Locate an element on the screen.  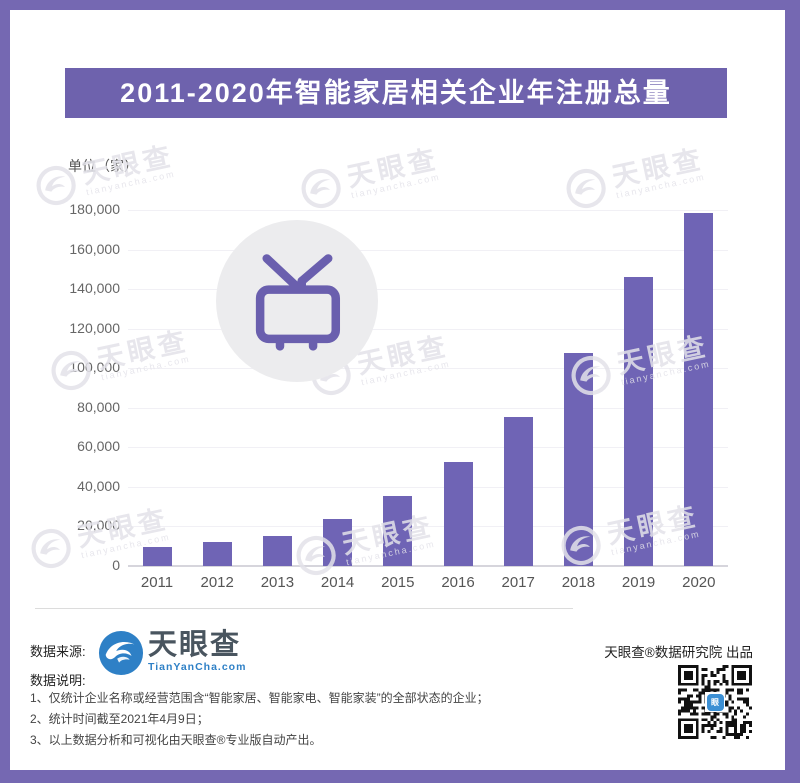
qr-code: 眼 is located at coordinates (715, 702).